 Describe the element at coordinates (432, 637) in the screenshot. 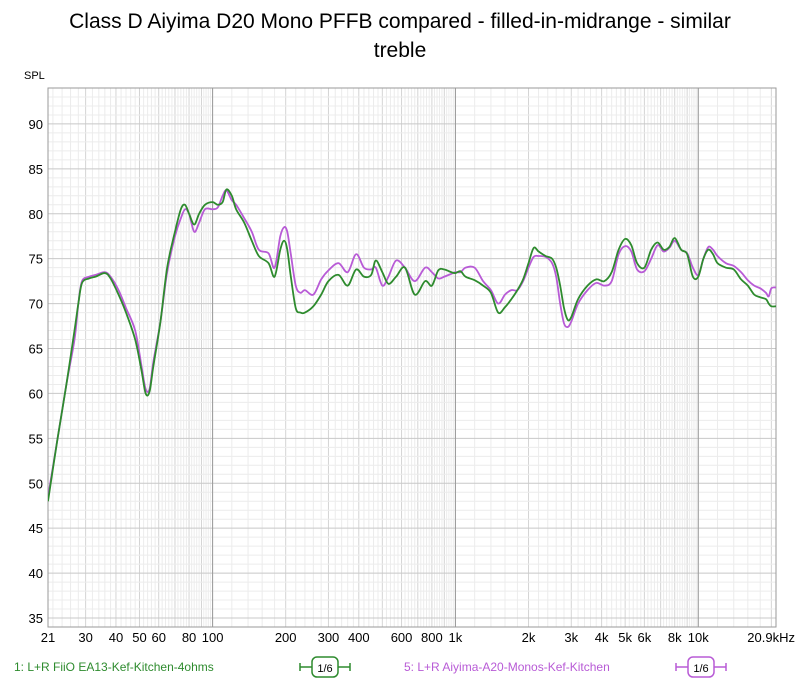

I see `x-tick-label: 800` at that location.